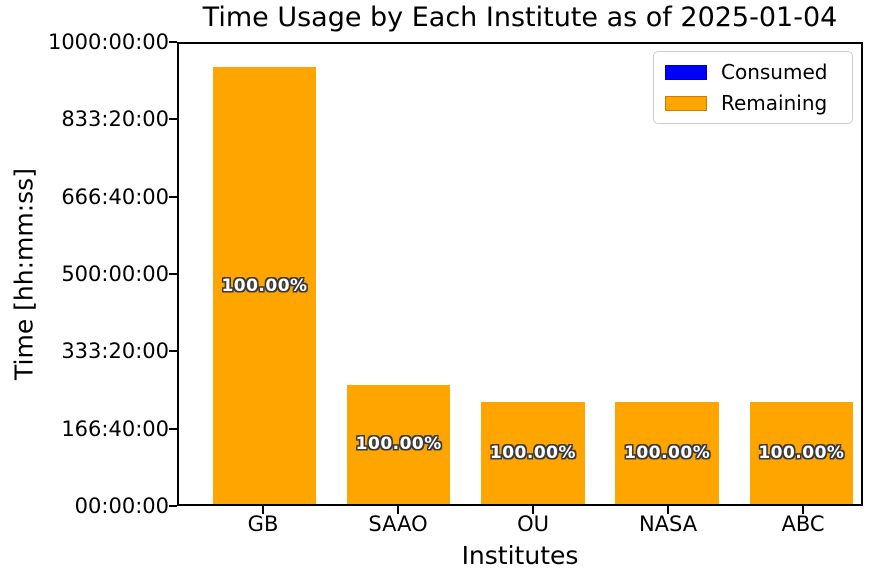 Image resolution: width=875 pixels, height=574 pixels. What do you see at coordinates (774, 72) in the screenshot?
I see `legend-label-consumed: Consumed` at bounding box center [774, 72].